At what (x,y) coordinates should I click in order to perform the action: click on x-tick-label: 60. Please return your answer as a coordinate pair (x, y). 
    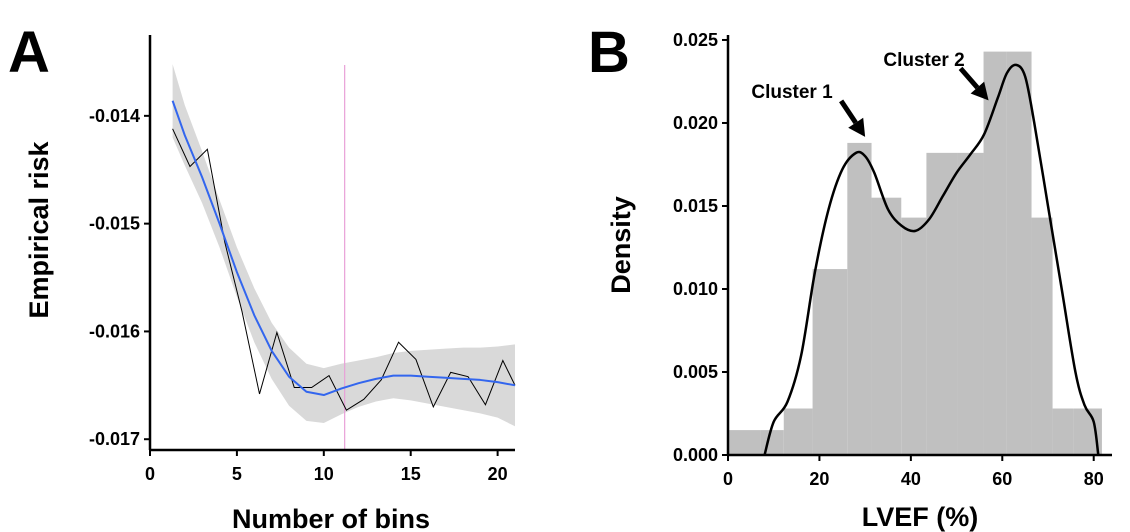
    Looking at the image, I should click on (1002, 479).